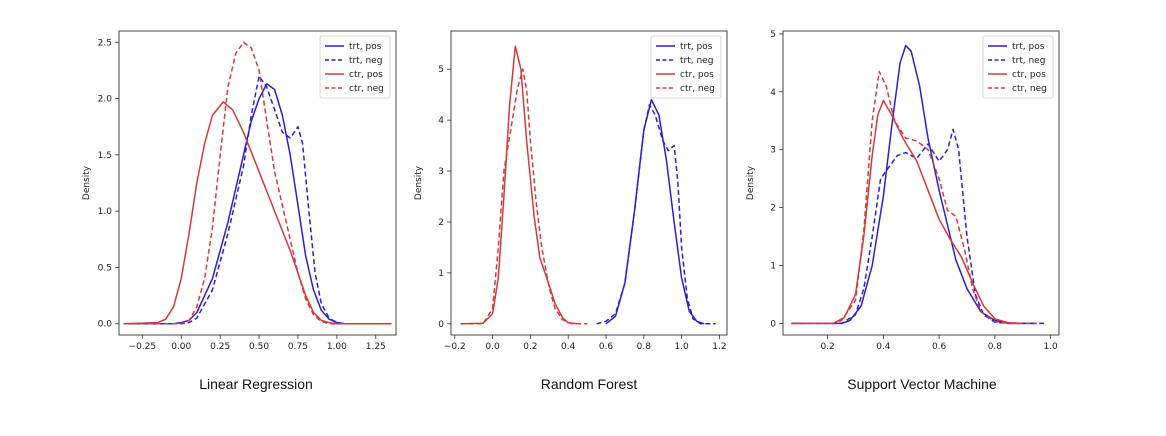 The image size is (1166, 436). I want to click on x-tick-label: 0.75, so click(298, 347).